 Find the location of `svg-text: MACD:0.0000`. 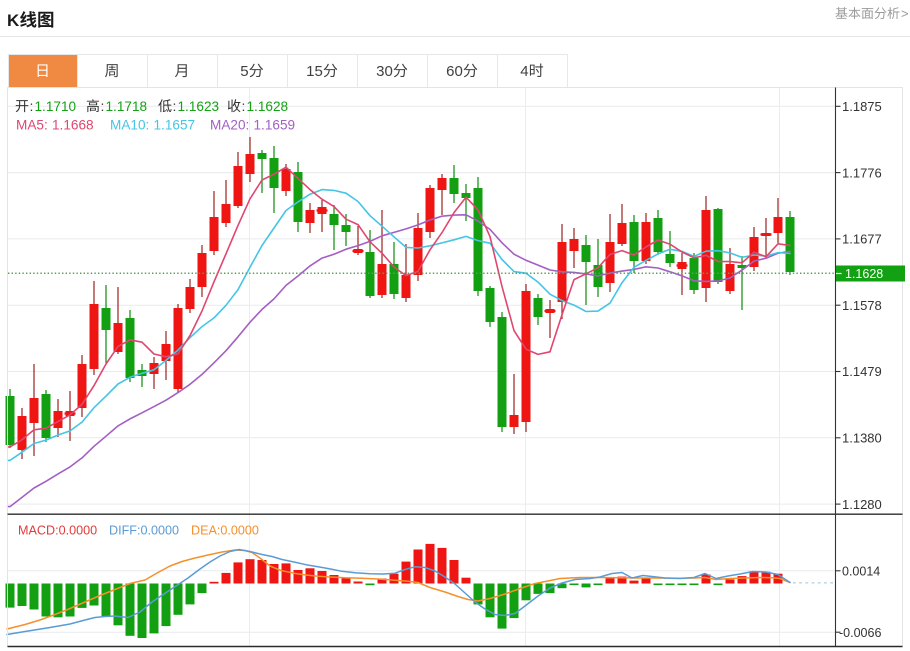

svg-text: MACD:0.0000 is located at coordinates (57, 531).